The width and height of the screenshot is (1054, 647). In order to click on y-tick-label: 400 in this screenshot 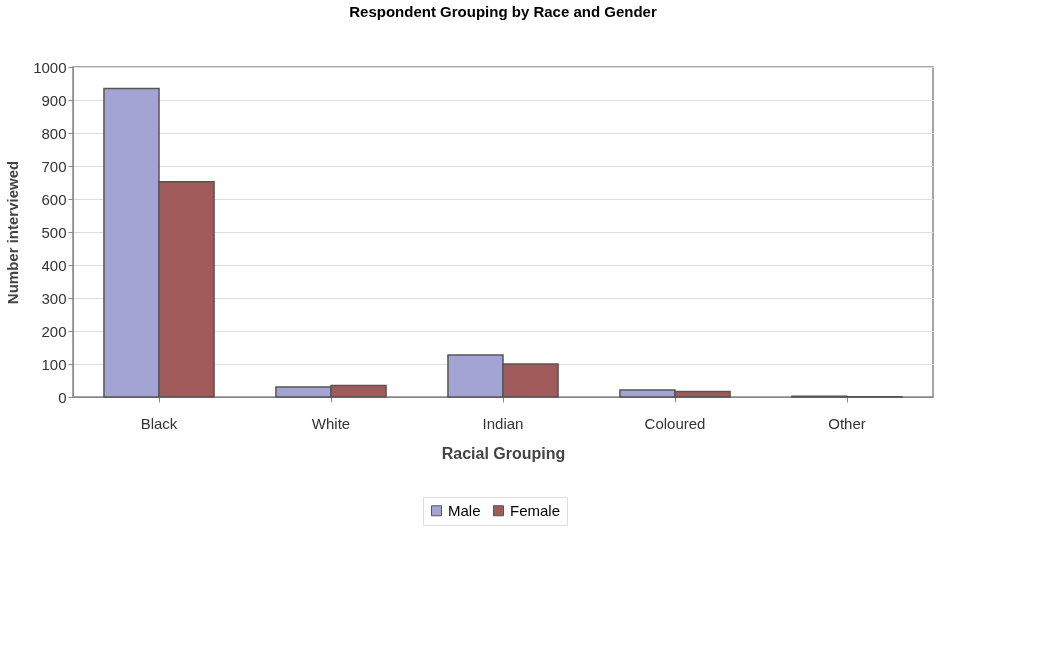, I will do `click(54, 265)`.